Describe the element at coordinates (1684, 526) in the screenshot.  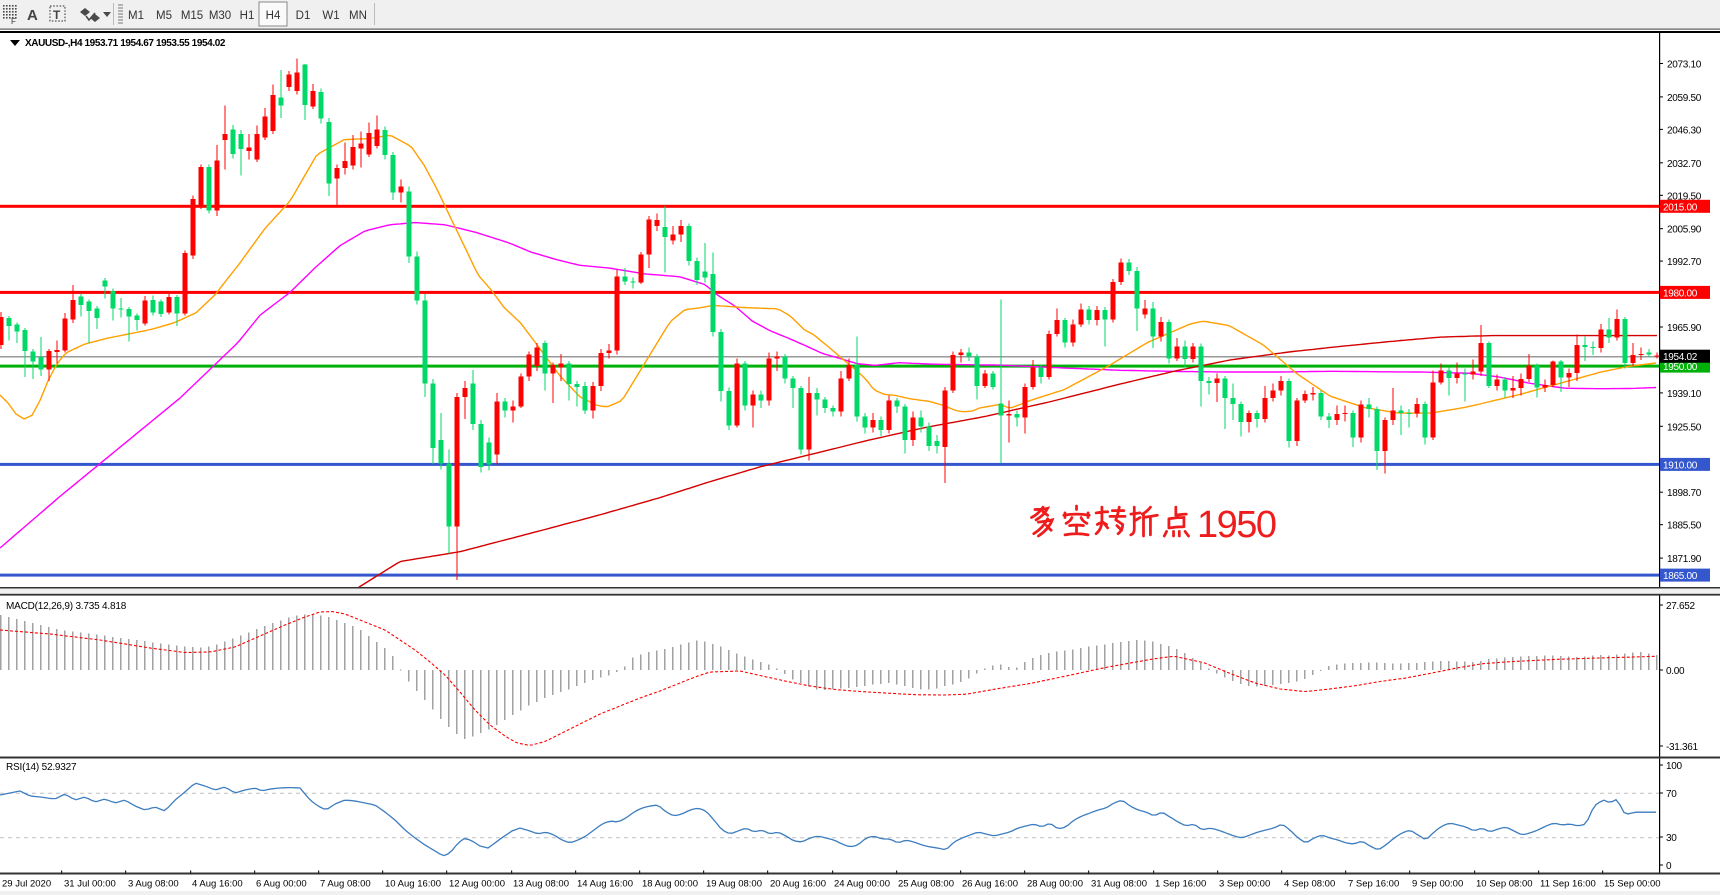
I see `svg-text: 1885.50` at that location.